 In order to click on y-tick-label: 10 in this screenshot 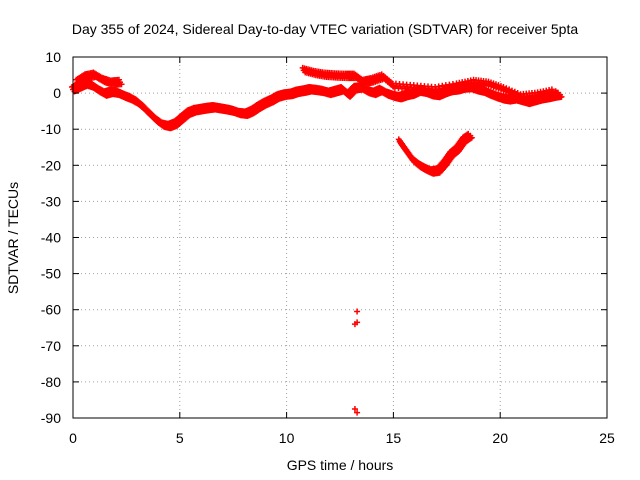, I will do `click(53, 57)`.